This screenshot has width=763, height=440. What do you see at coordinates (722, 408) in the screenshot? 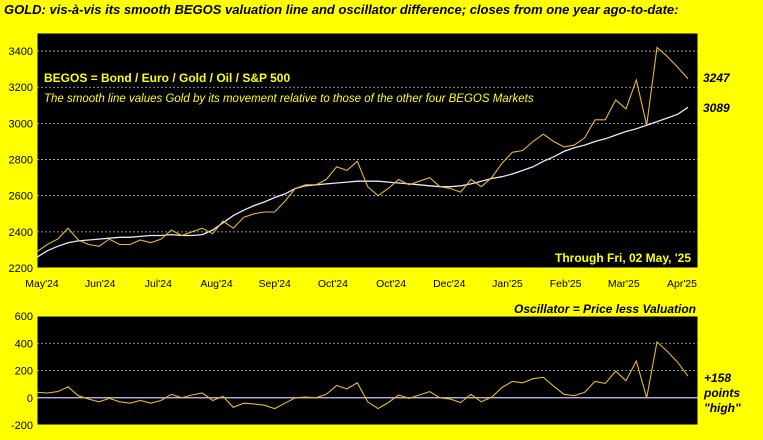
I see `oscillator-end-label-line-3: "high"` at bounding box center [722, 408].